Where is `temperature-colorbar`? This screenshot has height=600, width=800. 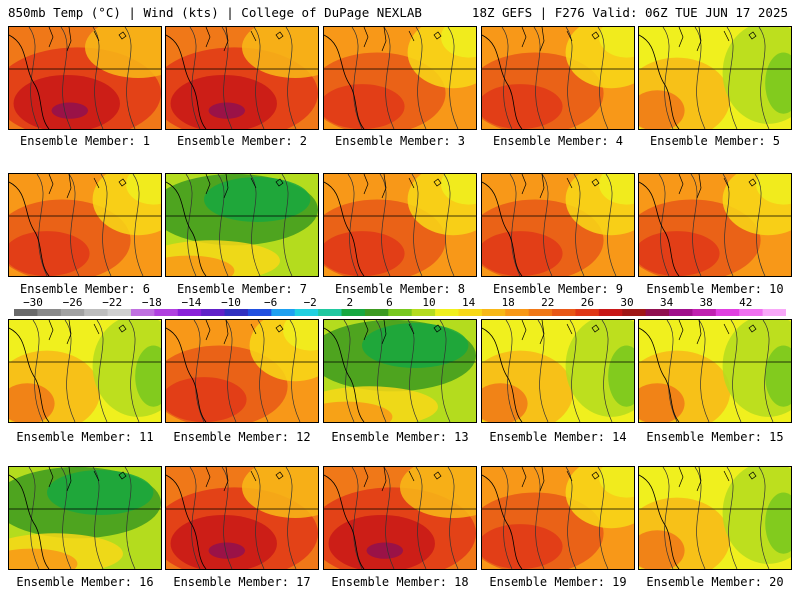 temperature-colorbar is located at coordinates (400, 312).